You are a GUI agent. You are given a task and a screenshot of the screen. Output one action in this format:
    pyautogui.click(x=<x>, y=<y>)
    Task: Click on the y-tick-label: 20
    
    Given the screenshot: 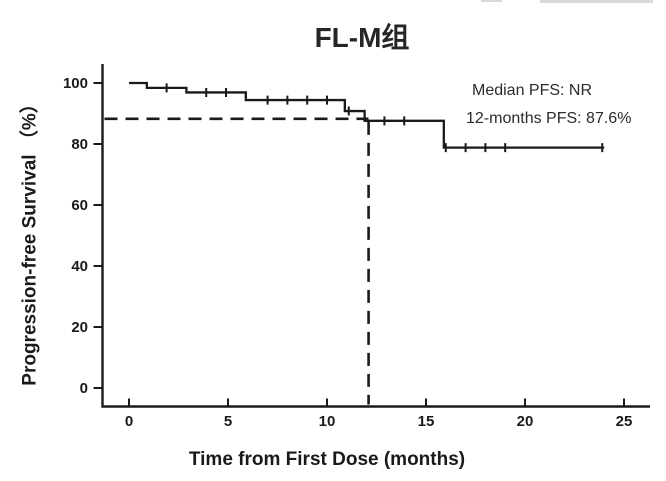 What is the action you would take?
    pyautogui.click(x=79, y=327)
    